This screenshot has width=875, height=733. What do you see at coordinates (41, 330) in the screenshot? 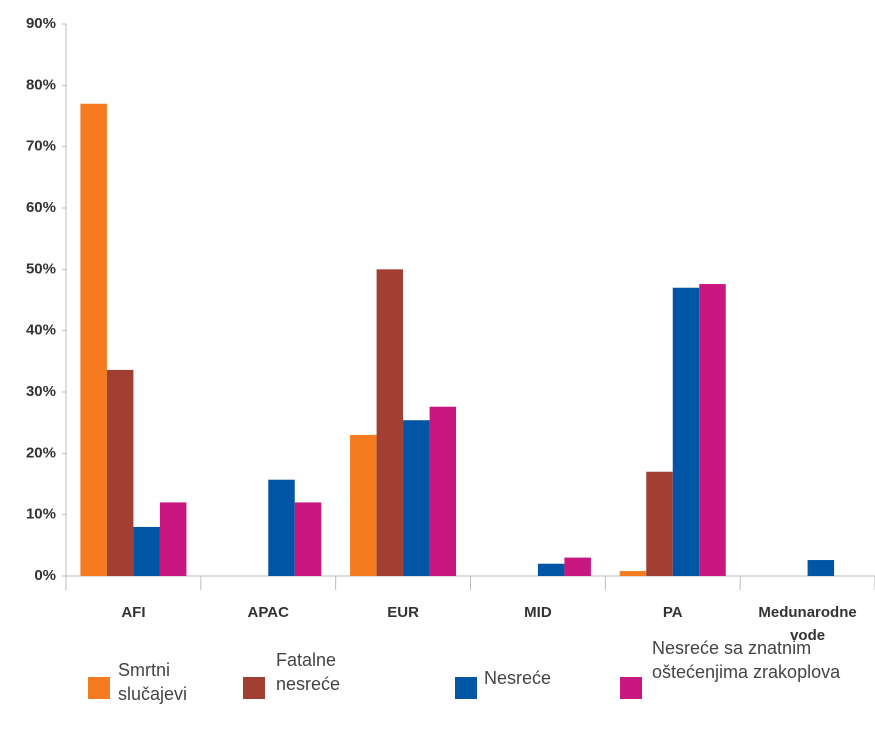
I see `y-tick-label: 40%` at bounding box center [41, 330].